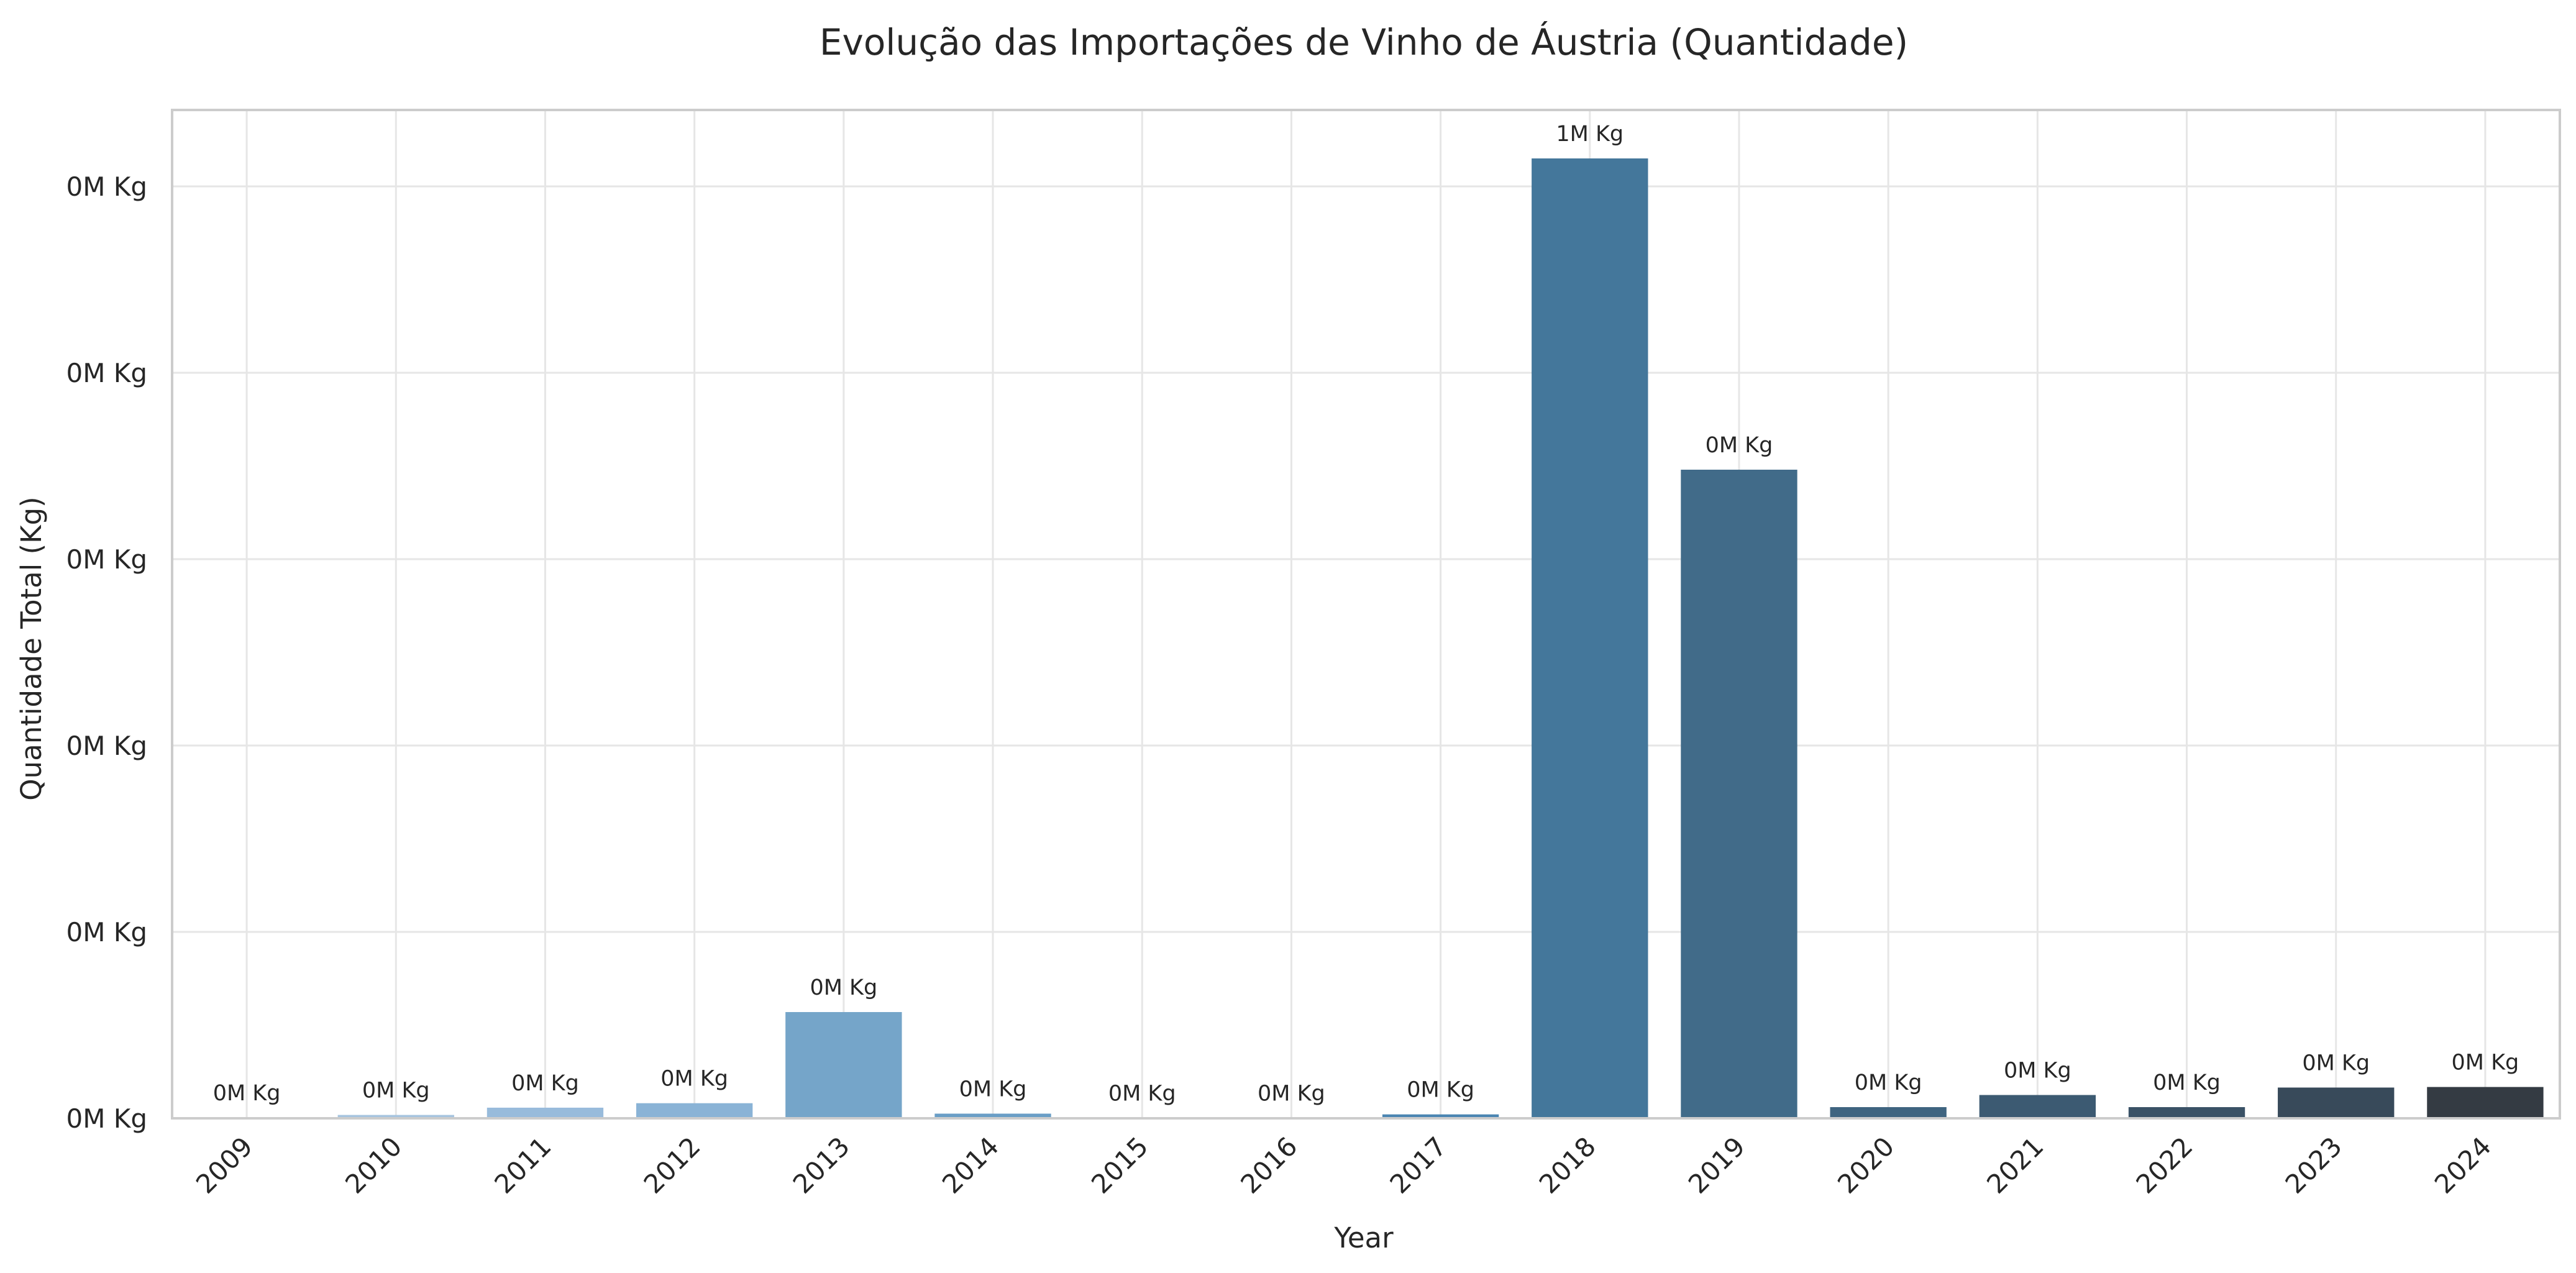 The image size is (2576, 1273). Describe the element at coordinates (1363, 1237) in the screenshot. I see `x-axis-label: Year` at that location.